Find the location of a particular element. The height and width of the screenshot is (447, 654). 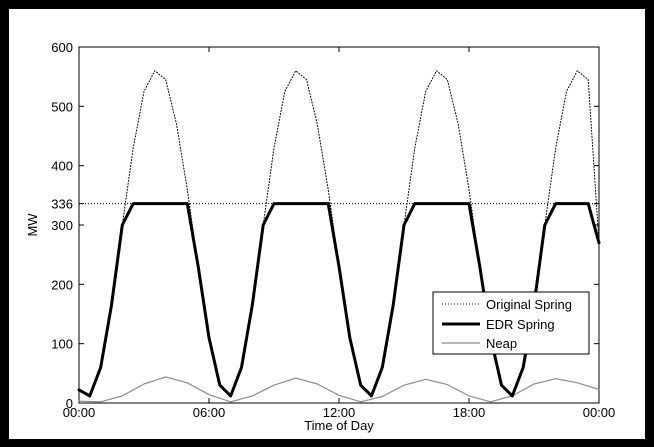

legend-label-original-spring: Original Spring is located at coordinates (529, 304).